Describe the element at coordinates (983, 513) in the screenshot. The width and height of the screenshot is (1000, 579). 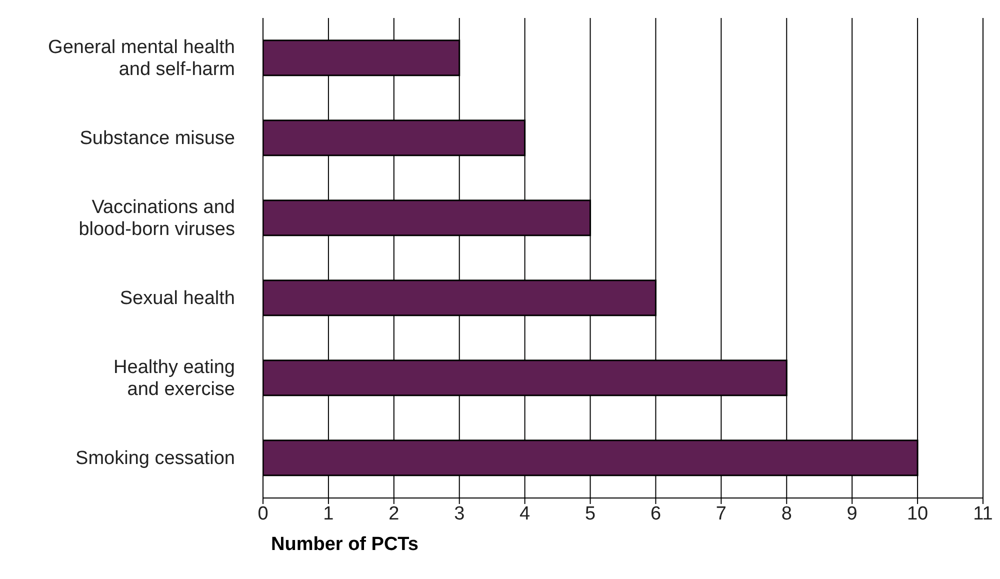
I see `x-tick-label: 11` at that location.